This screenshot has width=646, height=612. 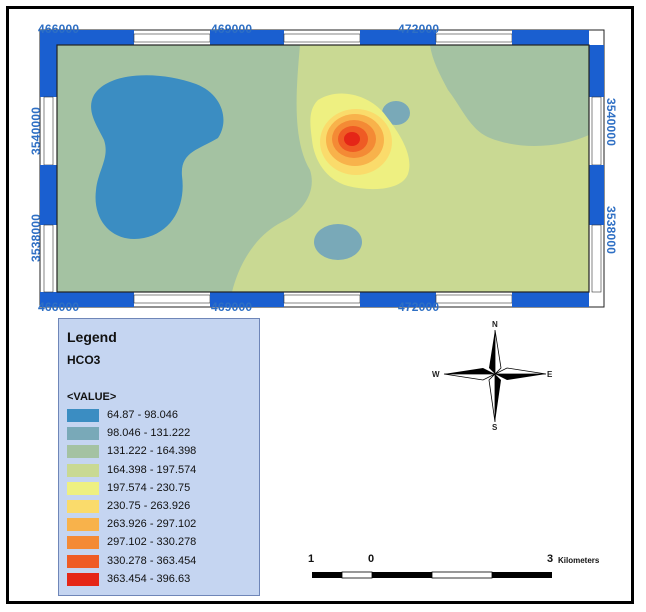 I want to click on scale-label-zero: 0, so click(x=371, y=559).